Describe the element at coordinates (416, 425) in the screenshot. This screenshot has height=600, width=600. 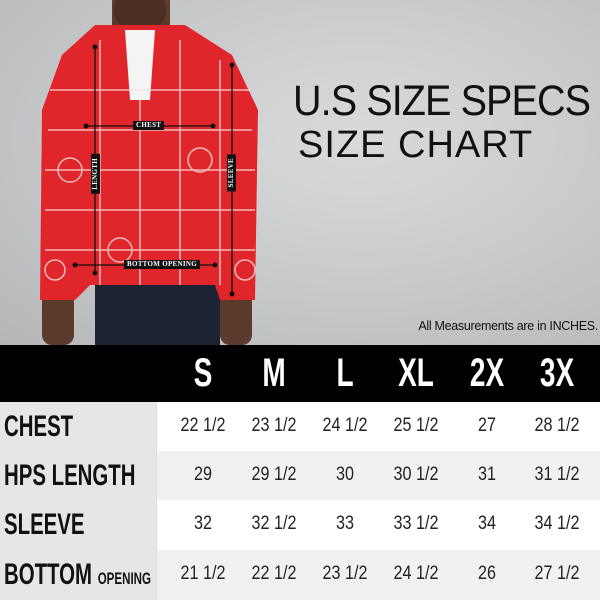
I see `measurement-cell: 25 1/2` at that location.